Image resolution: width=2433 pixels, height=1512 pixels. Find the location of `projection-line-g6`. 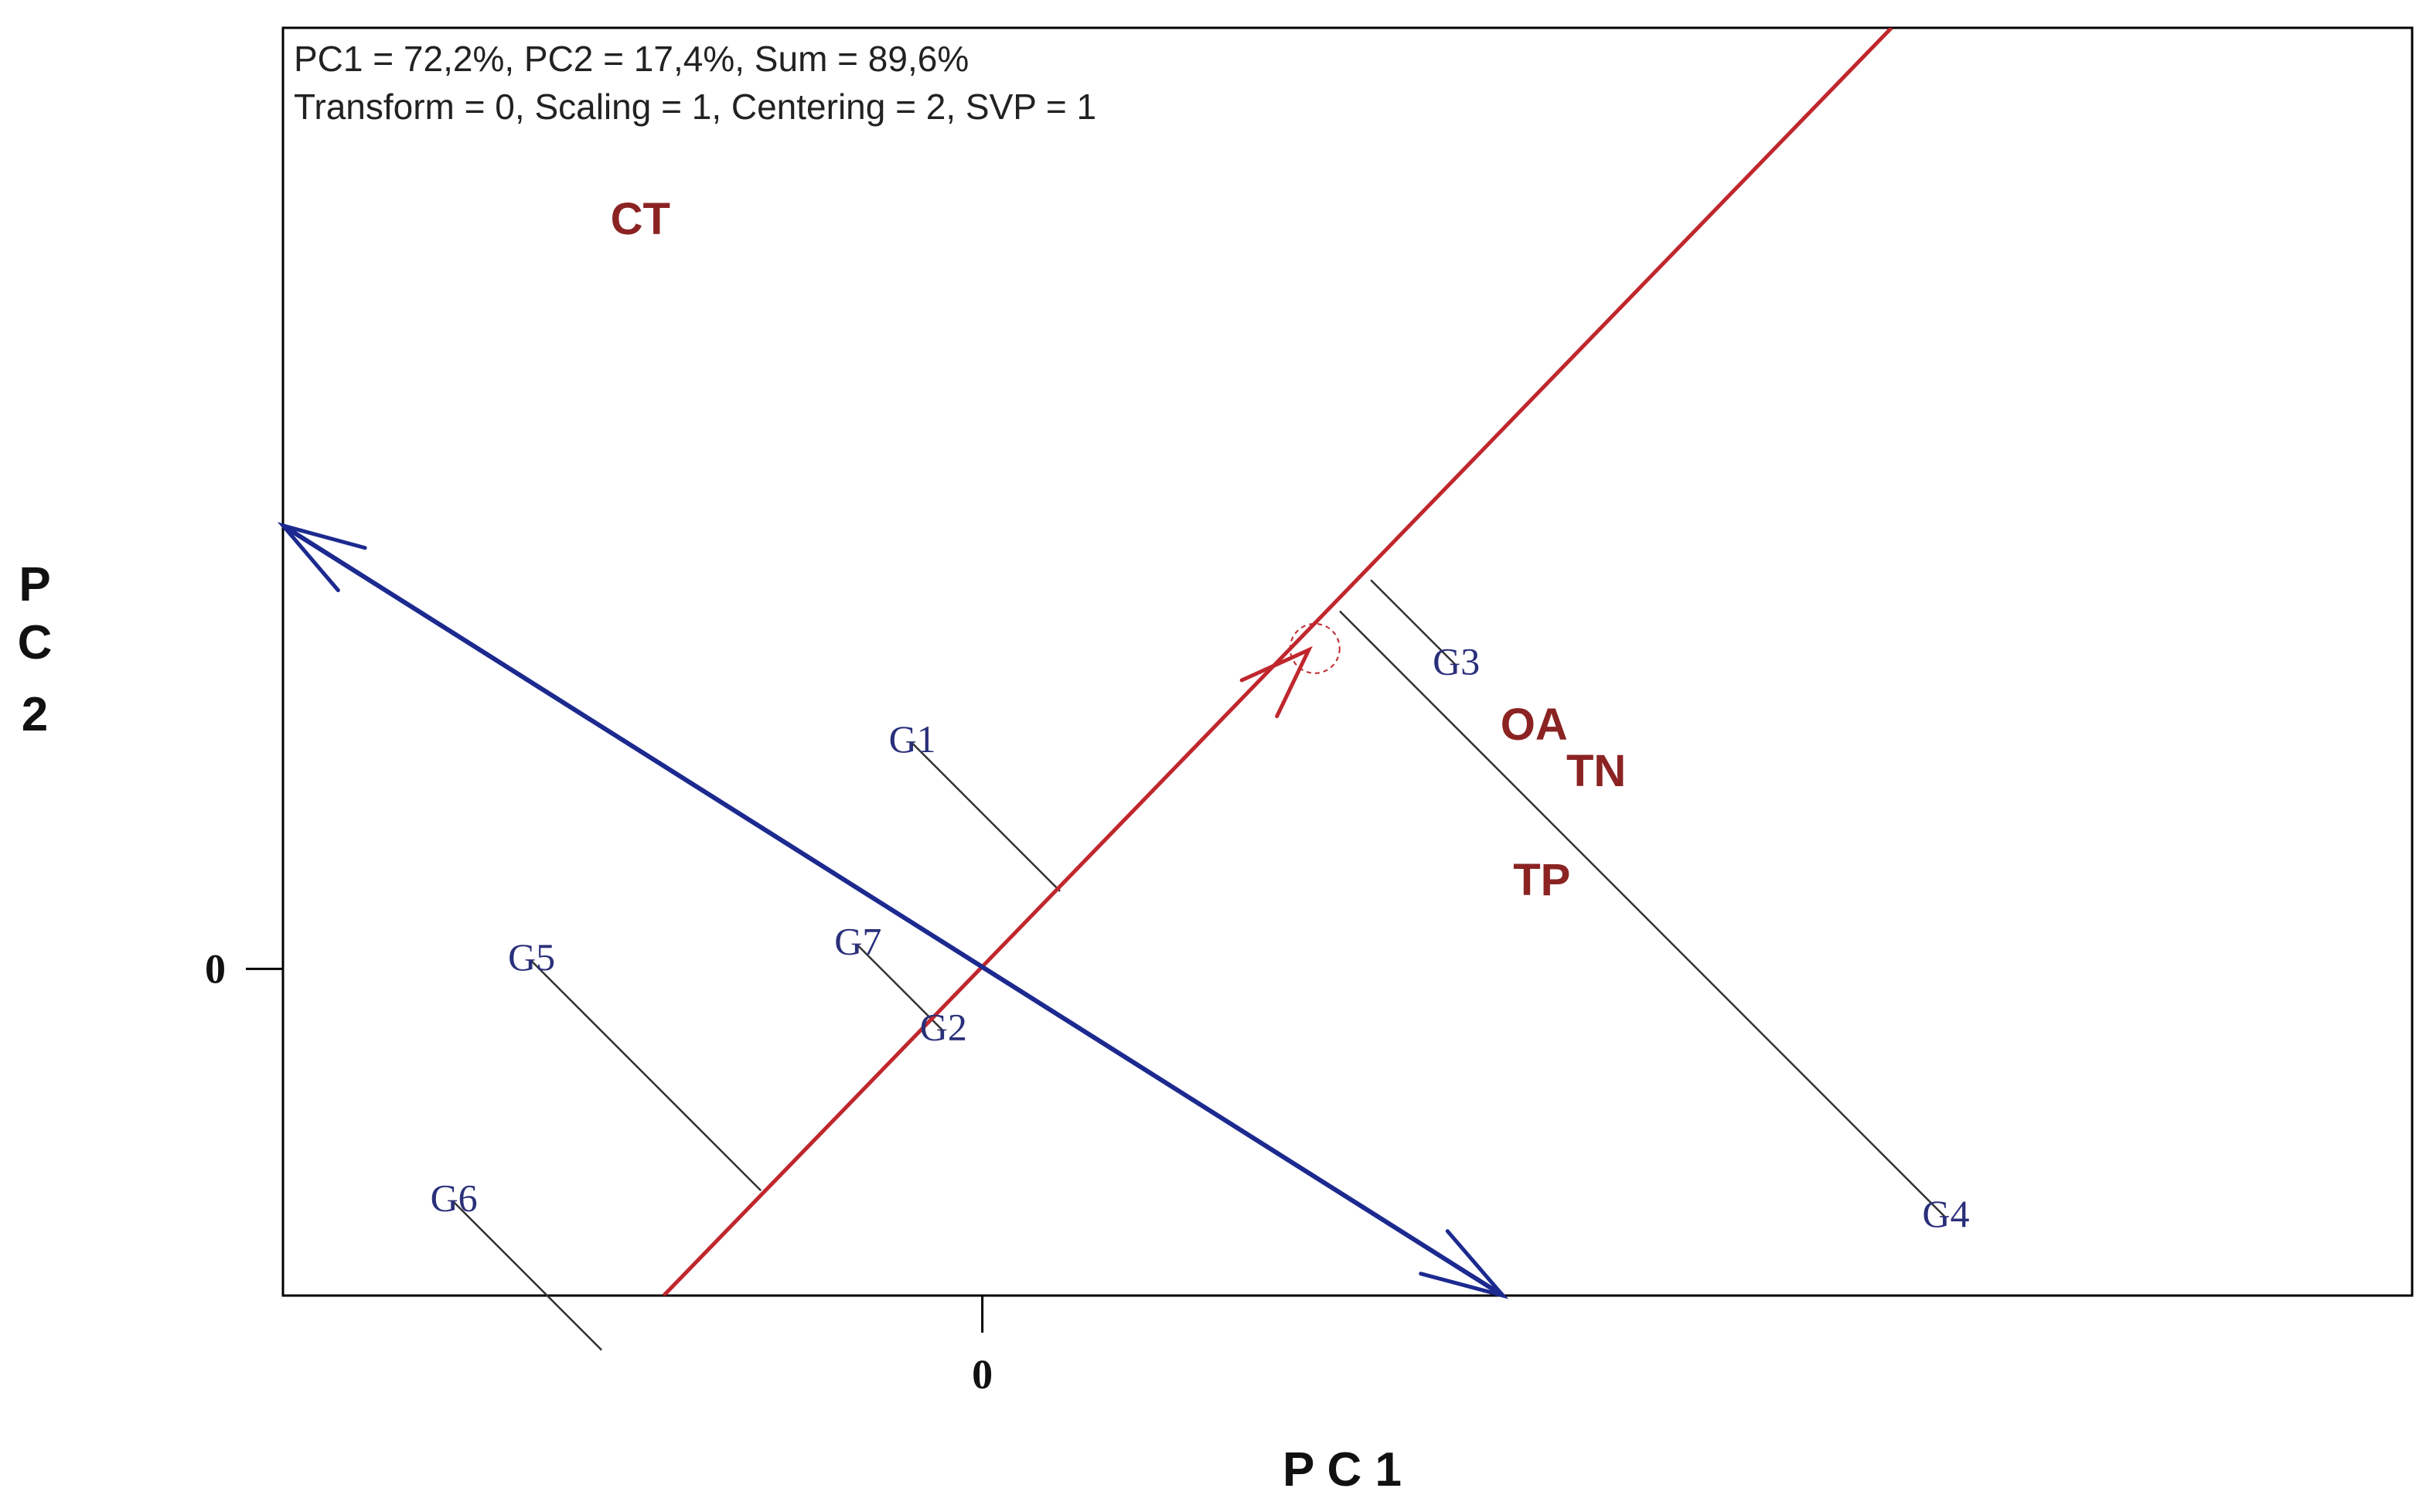

projection-line-g6 is located at coordinates (527, 1276).